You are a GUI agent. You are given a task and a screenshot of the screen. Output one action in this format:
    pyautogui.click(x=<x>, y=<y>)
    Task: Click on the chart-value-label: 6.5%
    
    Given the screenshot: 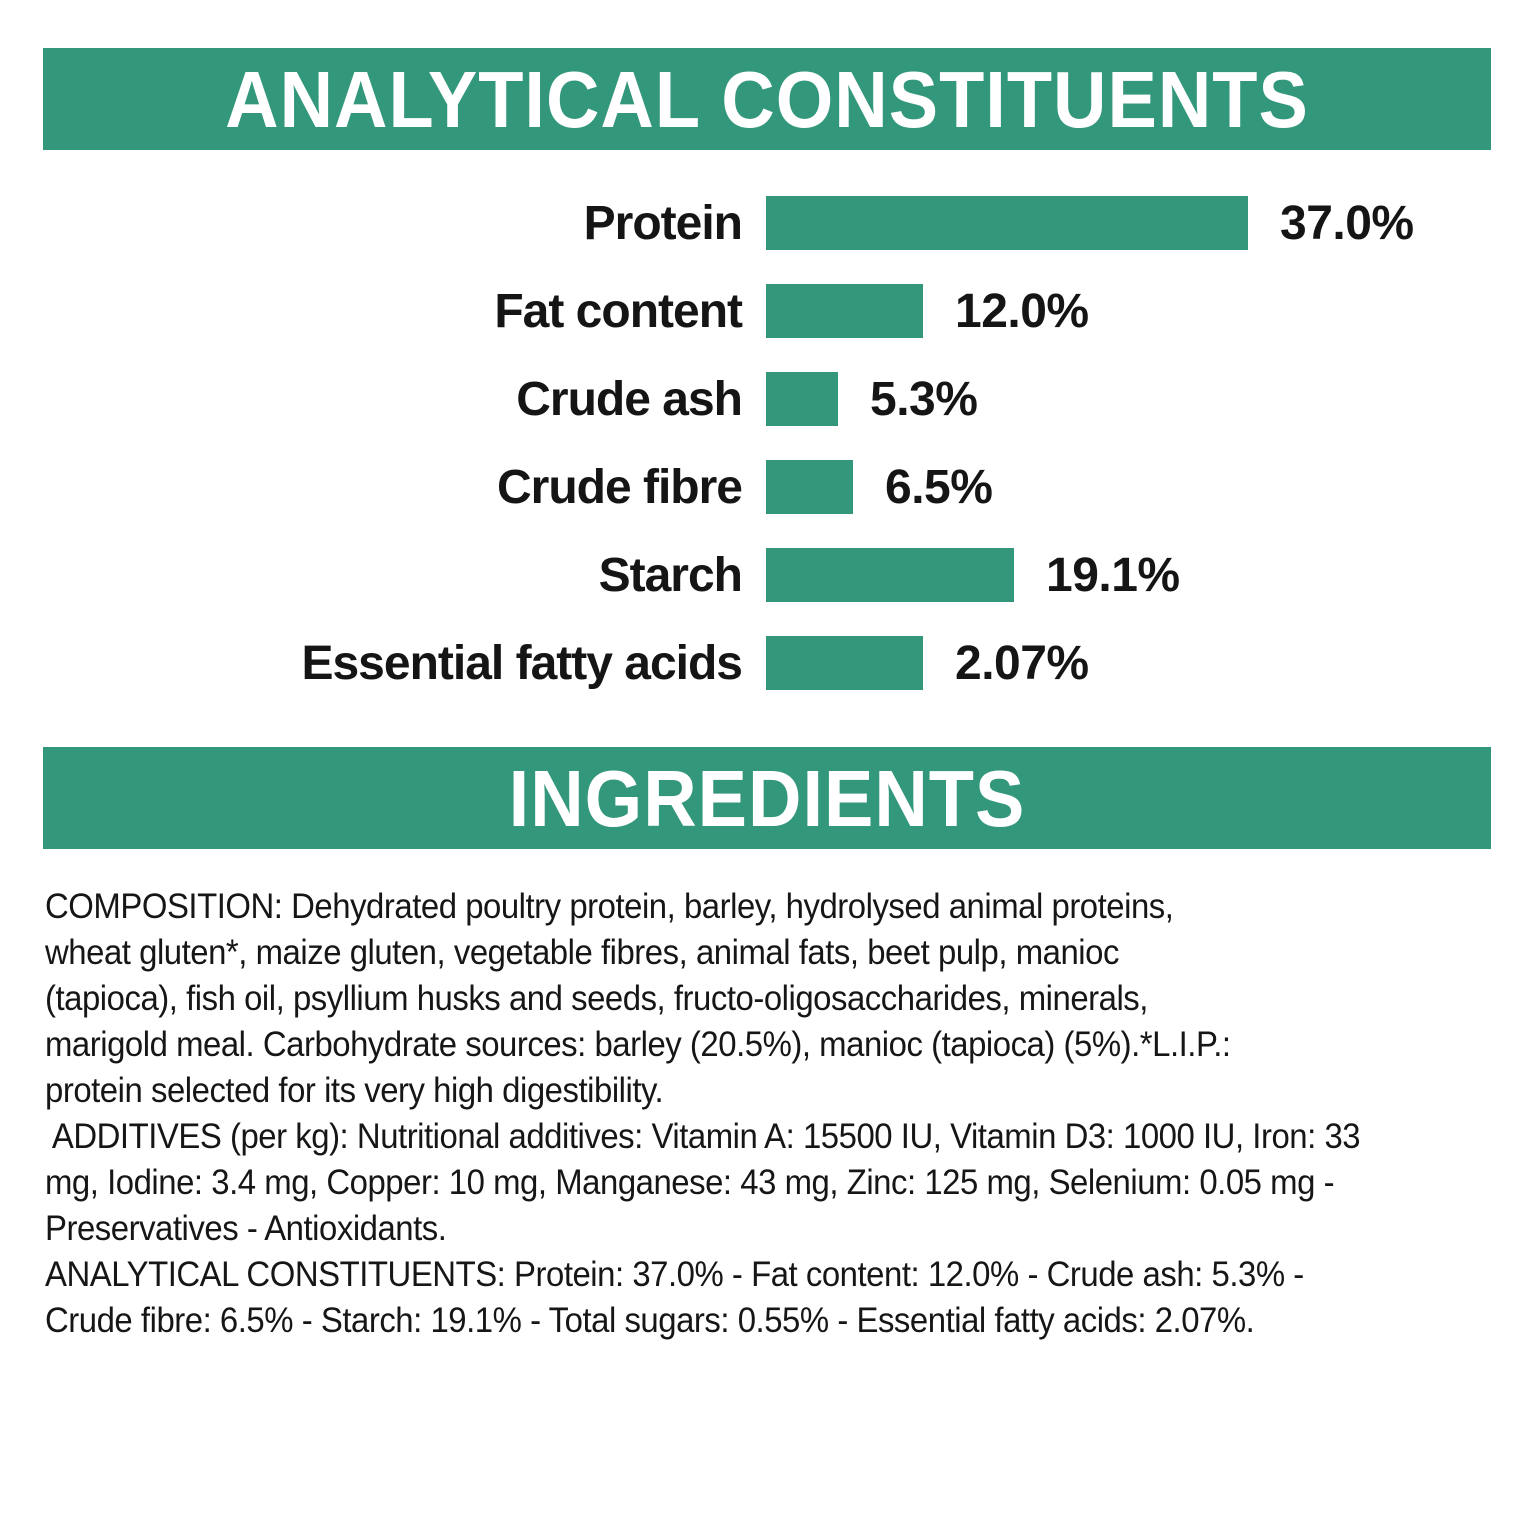 What is the action you would take?
    pyautogui.click(x=939, y=487)
    